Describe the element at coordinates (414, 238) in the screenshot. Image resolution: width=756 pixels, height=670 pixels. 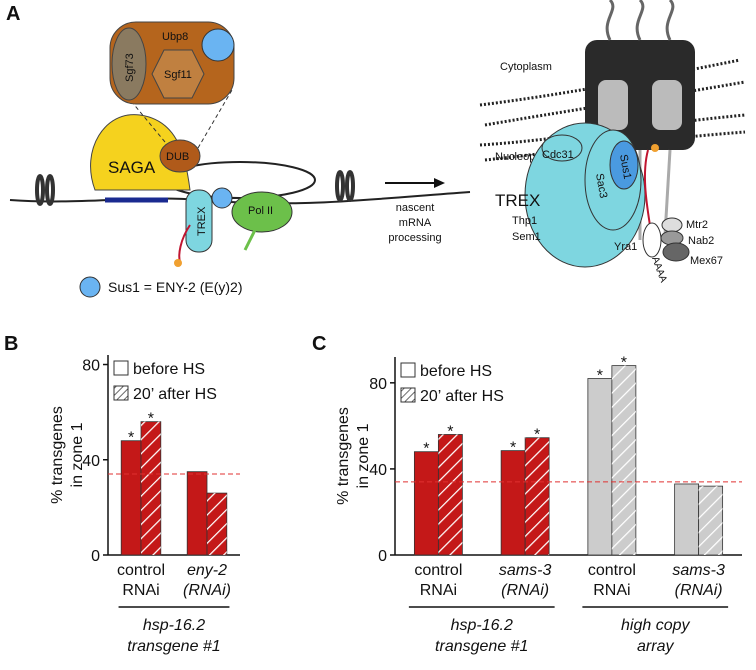
I see `label: processing` at that location.